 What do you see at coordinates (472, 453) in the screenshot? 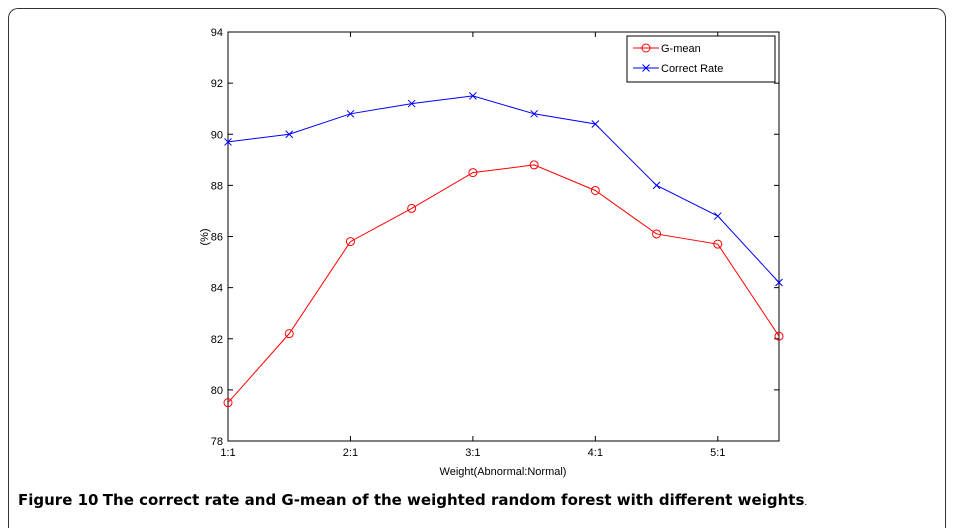
I see `x-tick-label: 3:1` at bounding box center [472, 453].